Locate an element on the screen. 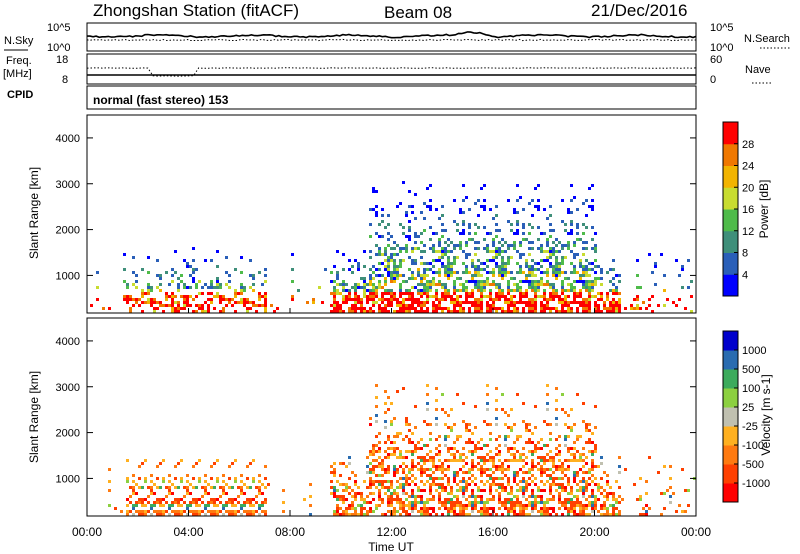 The height and width of the screenshot is (554, 800). noise-left-tick-top: 10^5 is located at coordinates (59, 28).